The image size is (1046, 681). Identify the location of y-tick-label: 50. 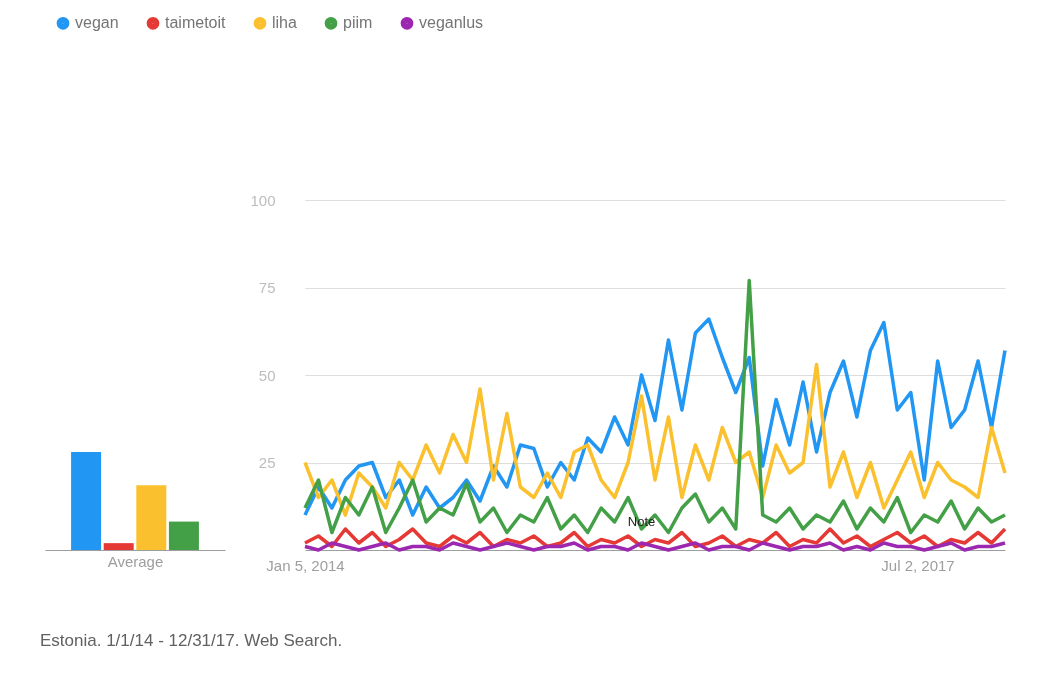
(267, 375).